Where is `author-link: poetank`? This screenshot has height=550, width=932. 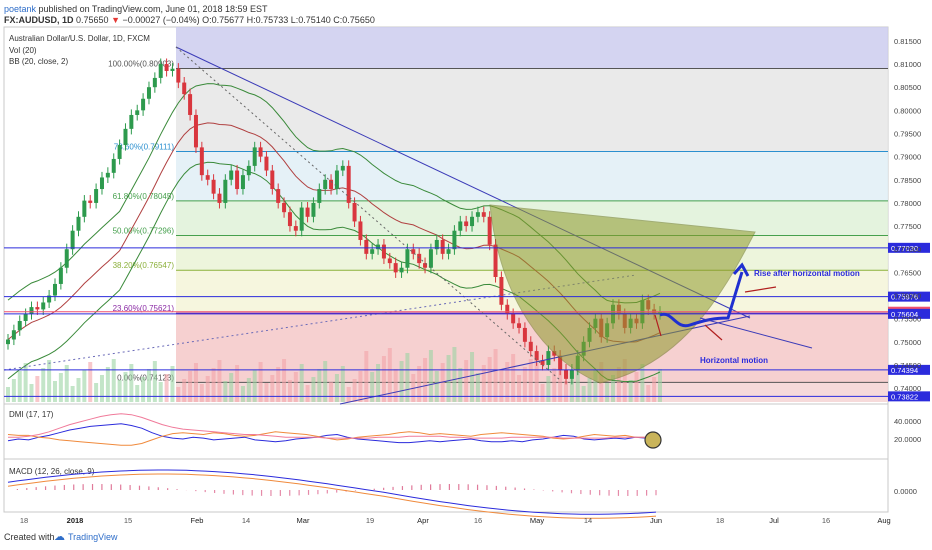 author-link: poetank is located at coordinates (20, 9).